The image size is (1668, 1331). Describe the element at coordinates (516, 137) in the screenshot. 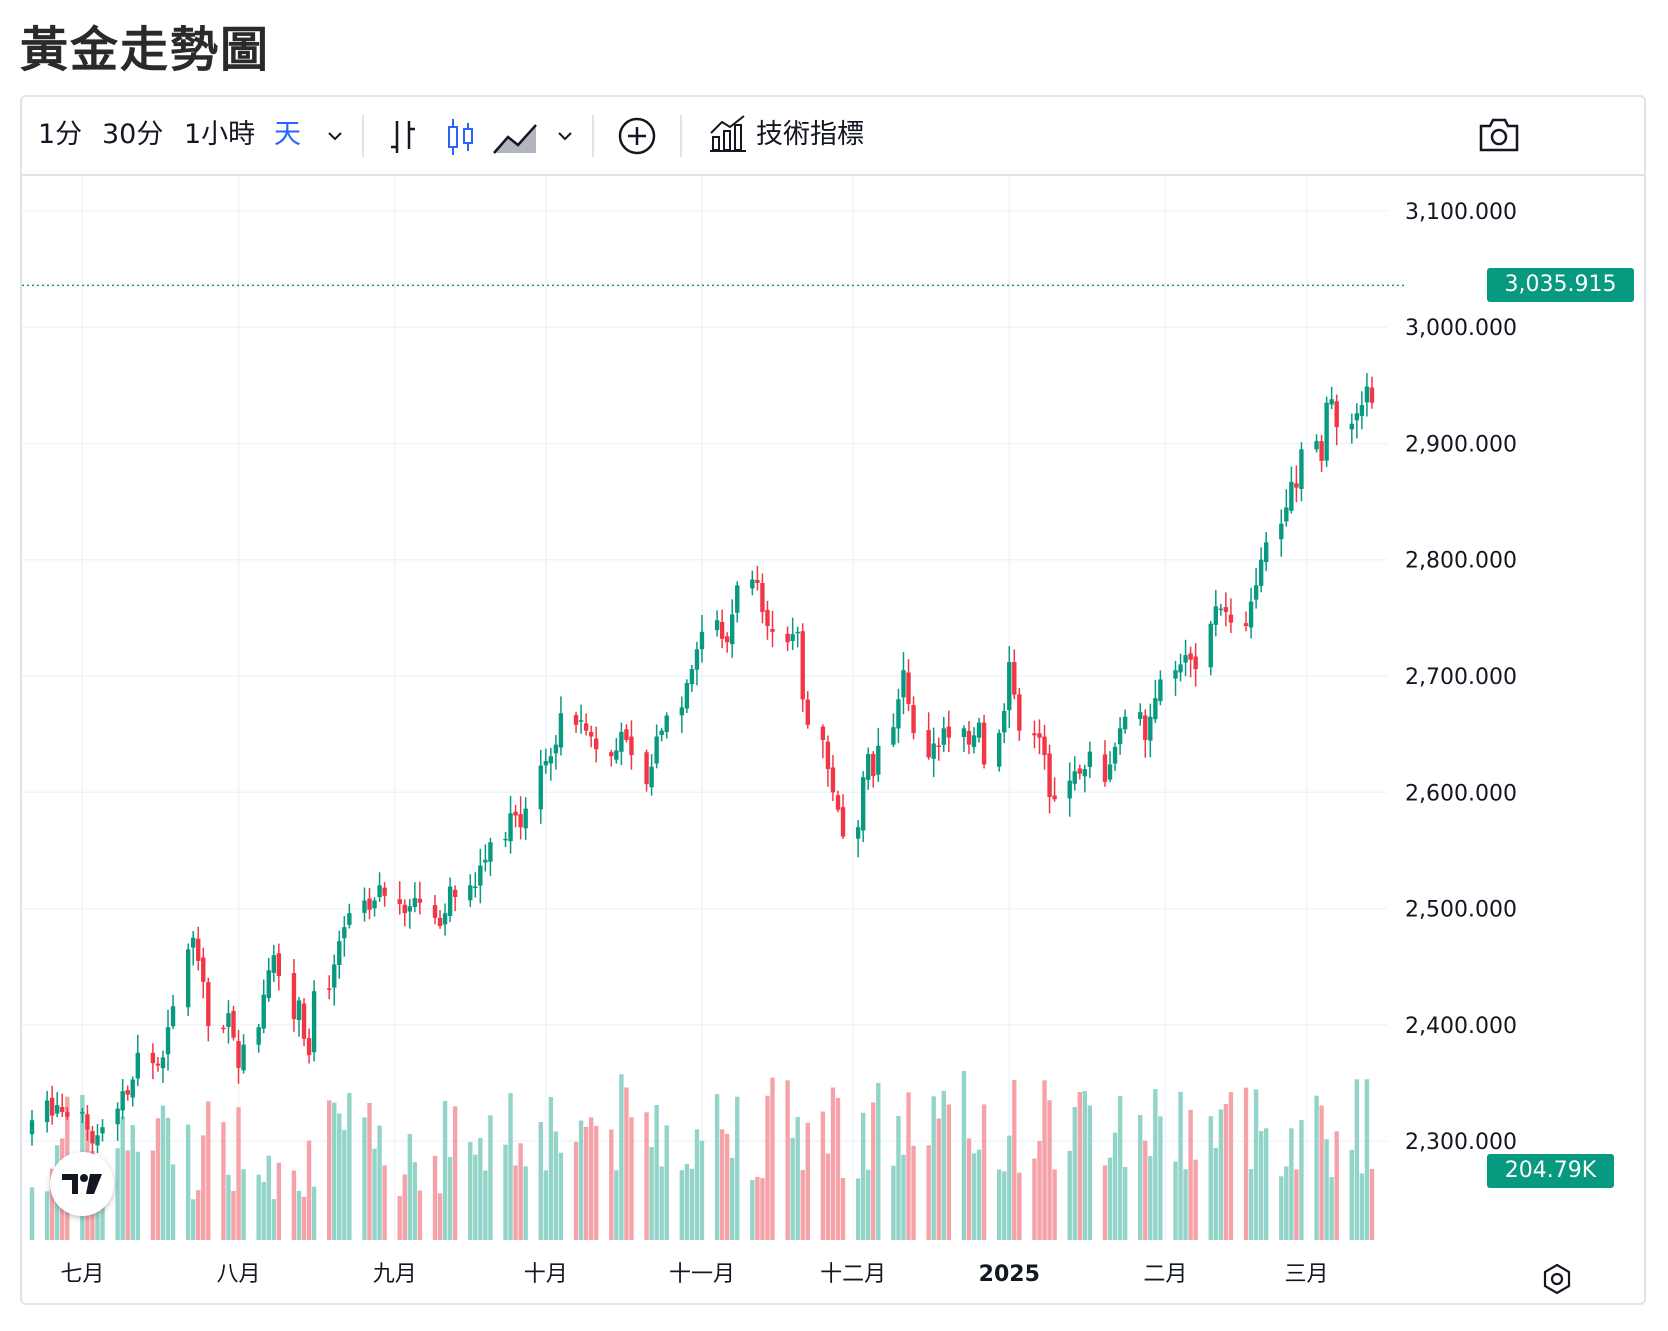

I see `area-chart-icon` at that location.